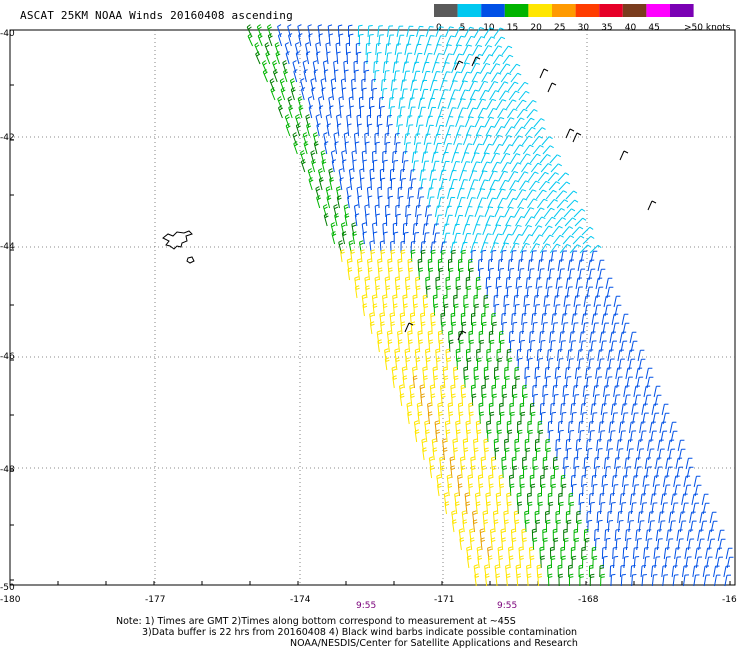 Image resolution: width=740 pixels, height=650 pixels. I want to click on contaminated-wind-barb, so click(552, 87).